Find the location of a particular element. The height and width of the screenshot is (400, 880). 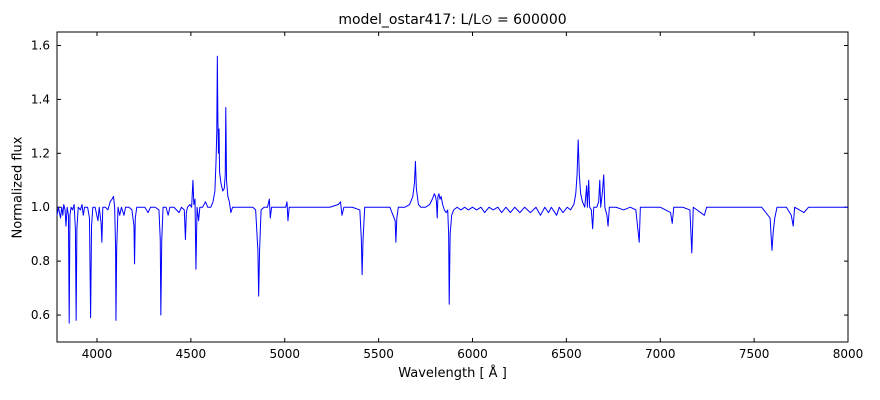

y-tick-label: 0.6 is located at coordinates (40, 315).